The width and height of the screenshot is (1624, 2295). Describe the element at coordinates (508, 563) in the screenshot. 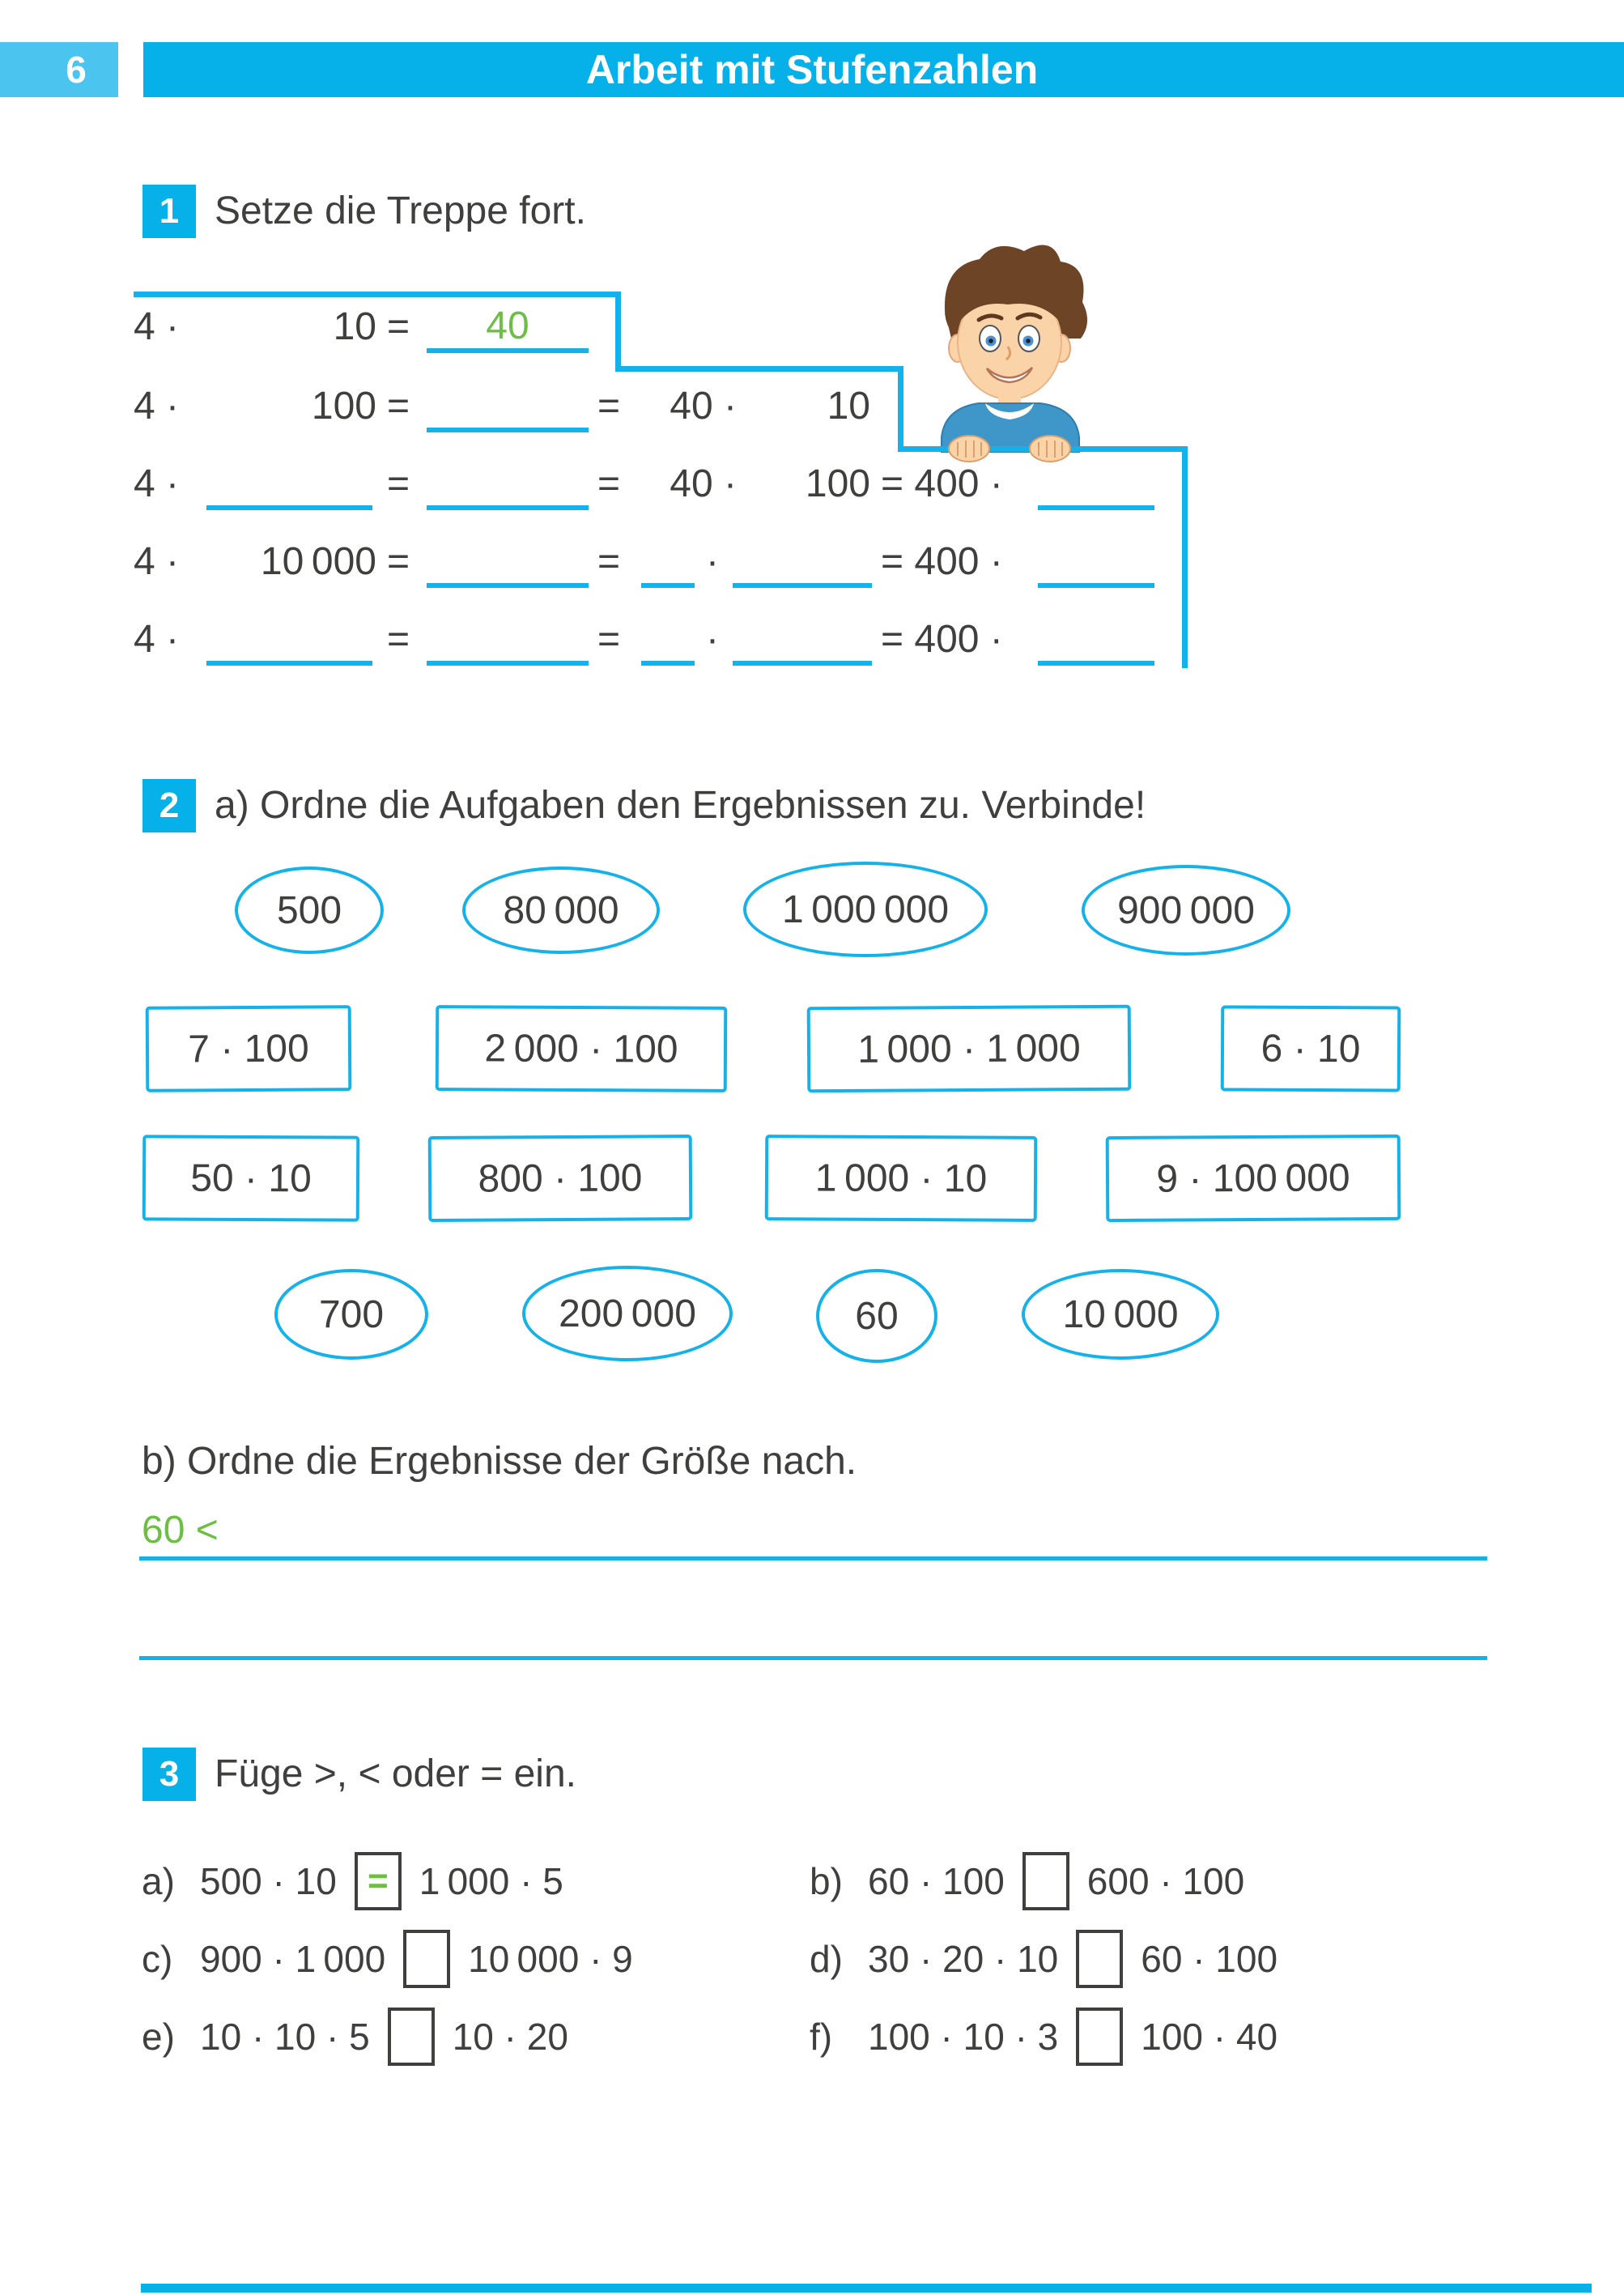

I see `answer-blank-row4a` at that location.